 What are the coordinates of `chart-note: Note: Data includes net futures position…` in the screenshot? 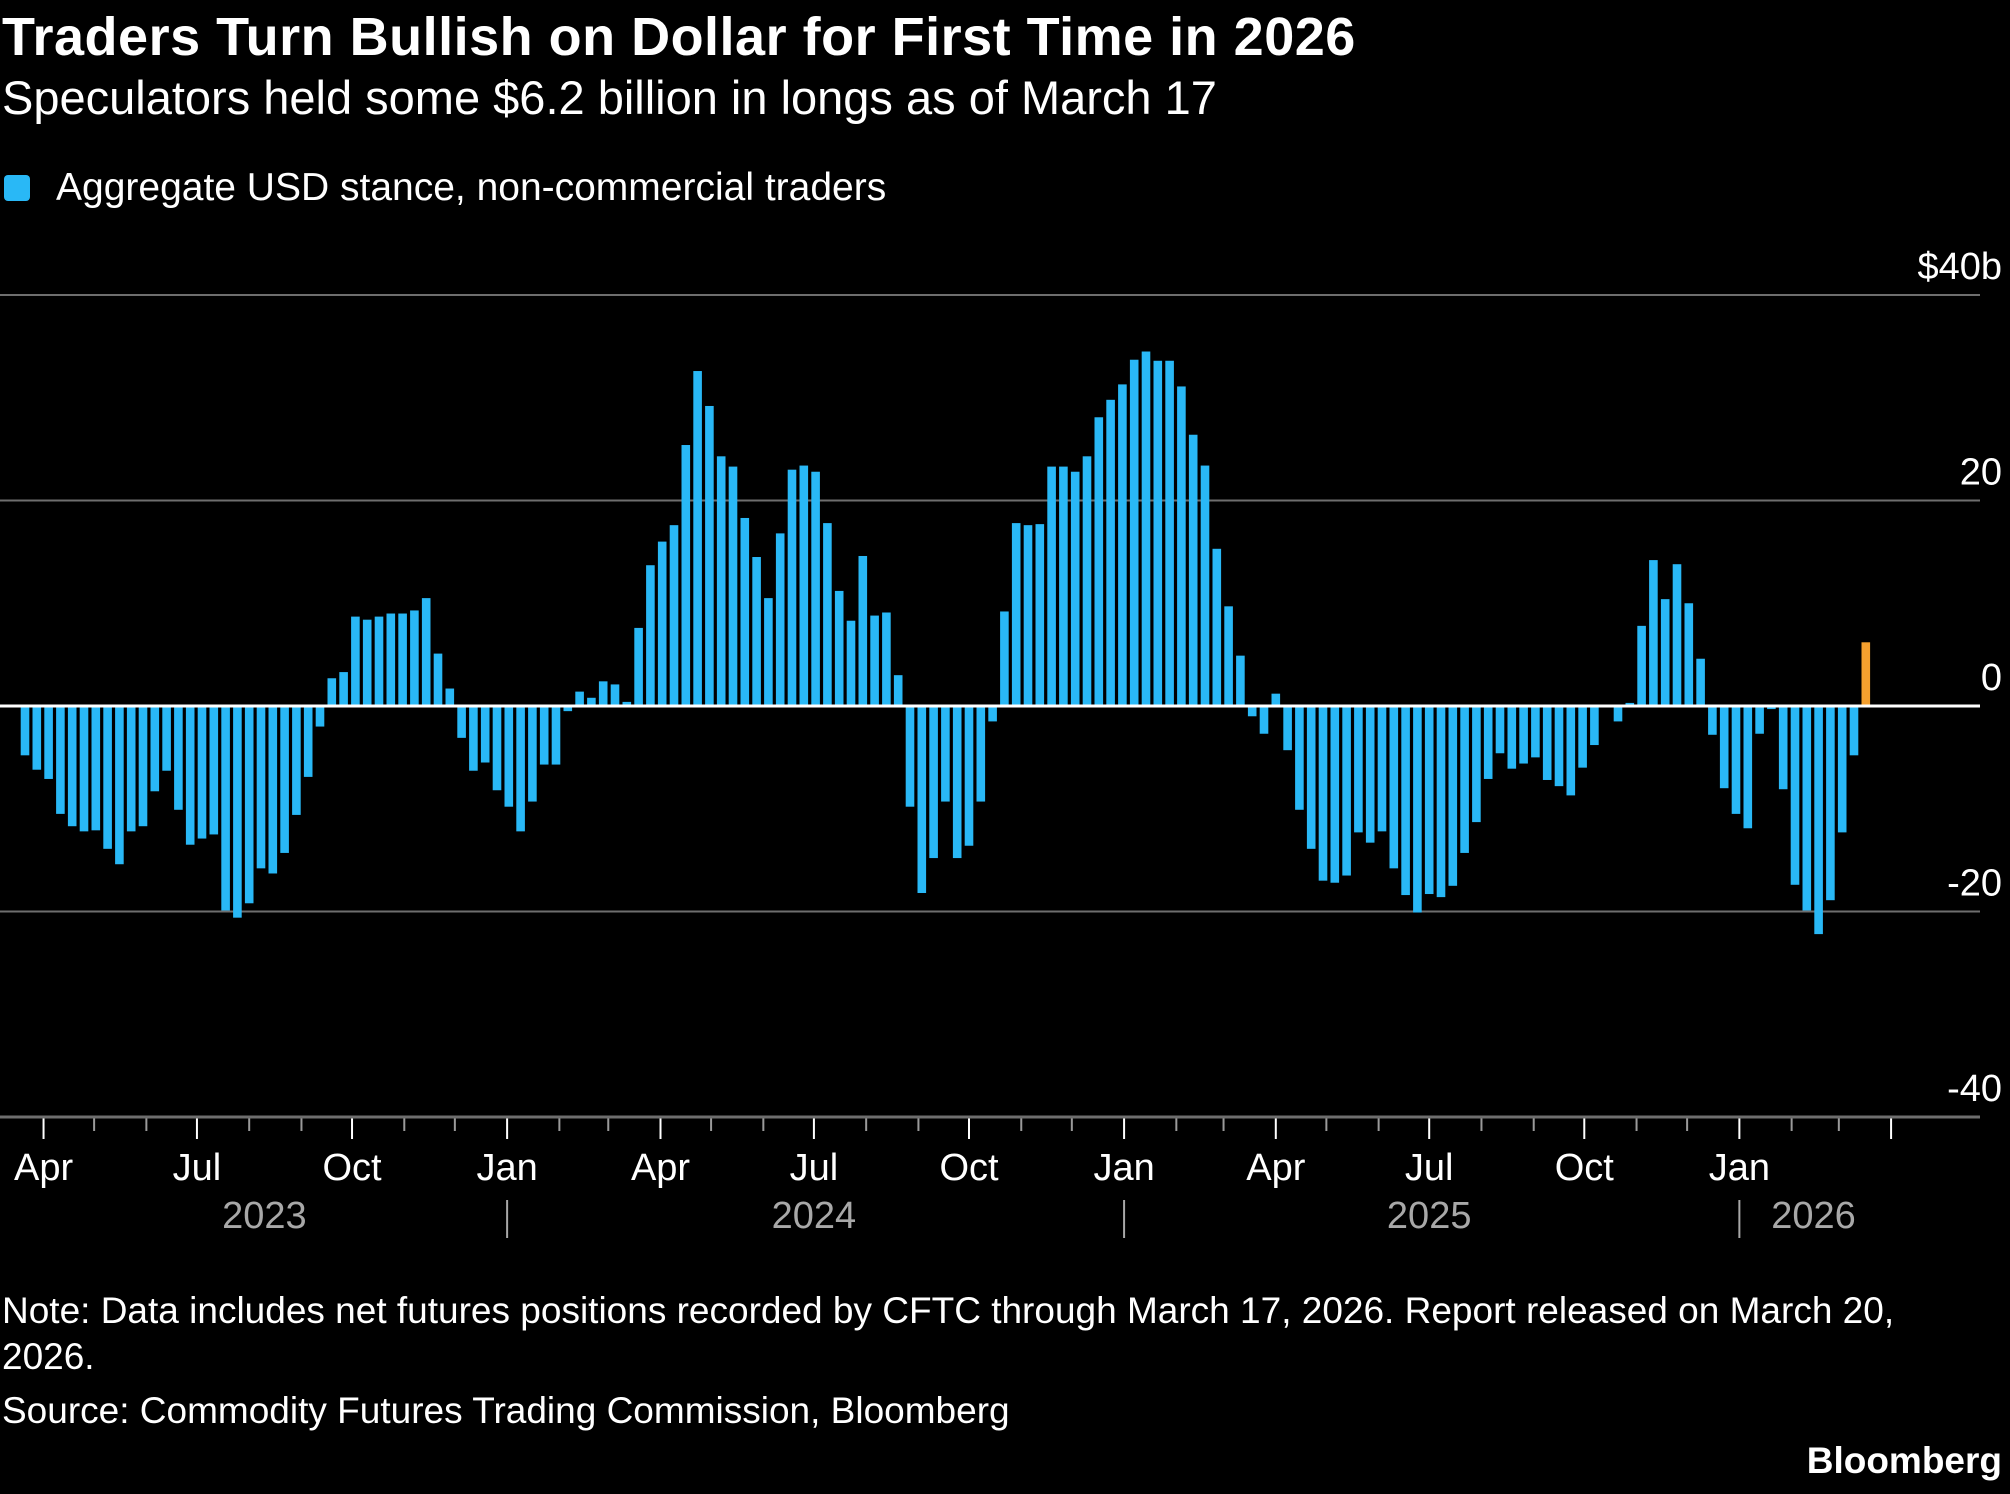 It's located at (948, 1333).